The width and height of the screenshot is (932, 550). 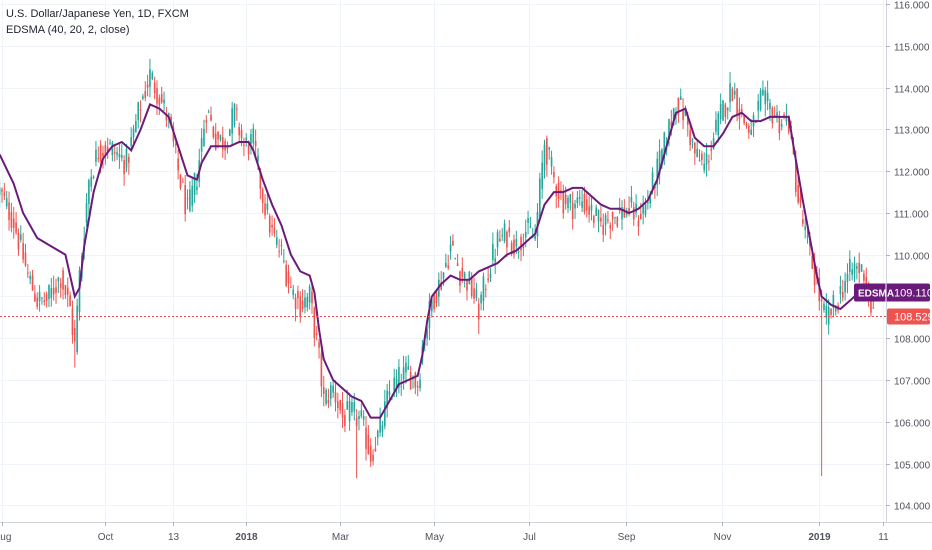 What do you see at coordinates (68, 30) in the screenshot?
I see `indicator-title: EDSMA (40, 20, 2, close)` at bounding box center [68, 30].